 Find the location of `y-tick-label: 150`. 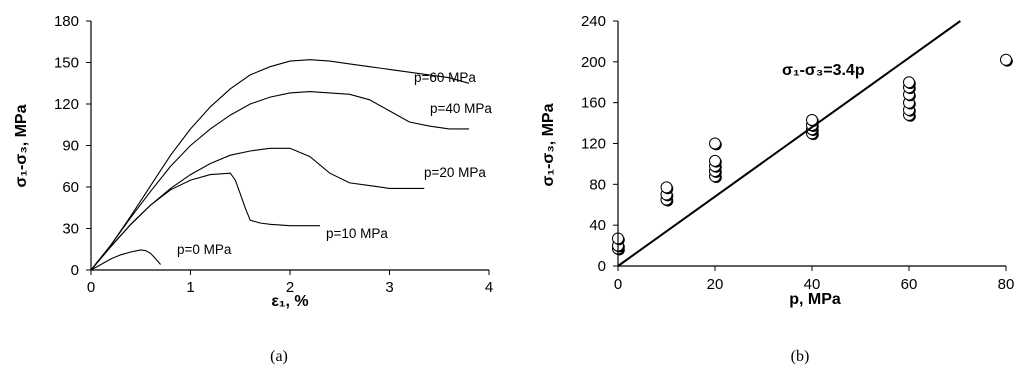

y-tick-label: 150 is located at coordinates (66, 63).